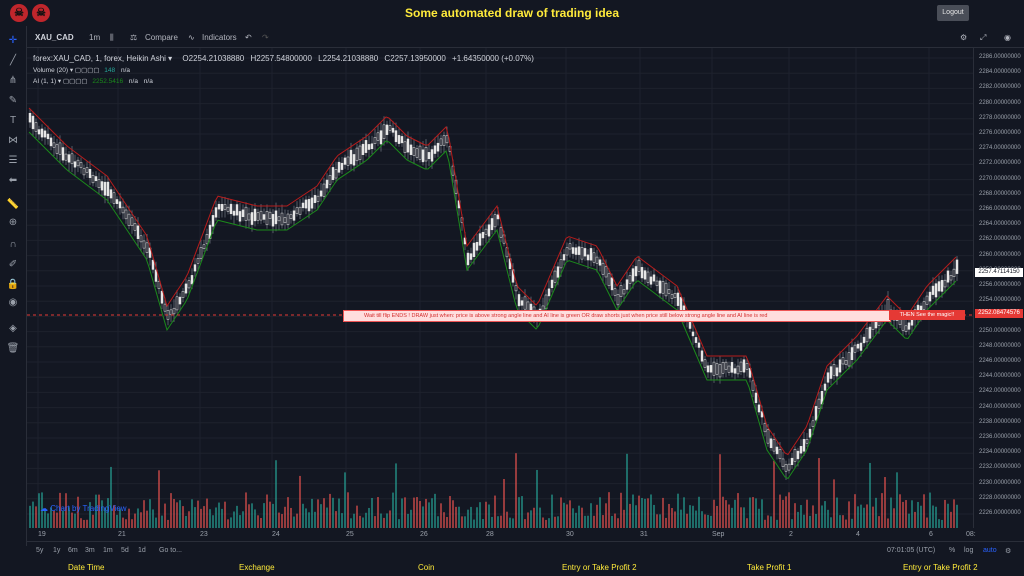  Describe the element at coordinates (45, 81) in the screenshot. I see `ai-study-label: AI (1, 1)` at that location.